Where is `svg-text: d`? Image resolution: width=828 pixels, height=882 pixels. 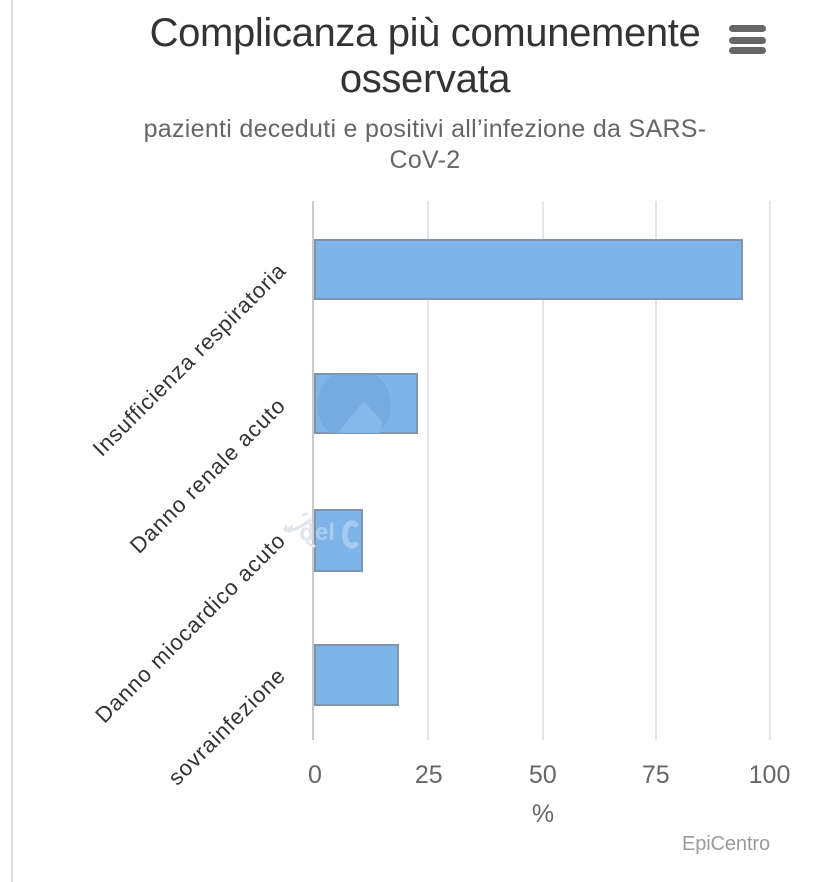 svg-text: d is located at coordinates (307, 533).